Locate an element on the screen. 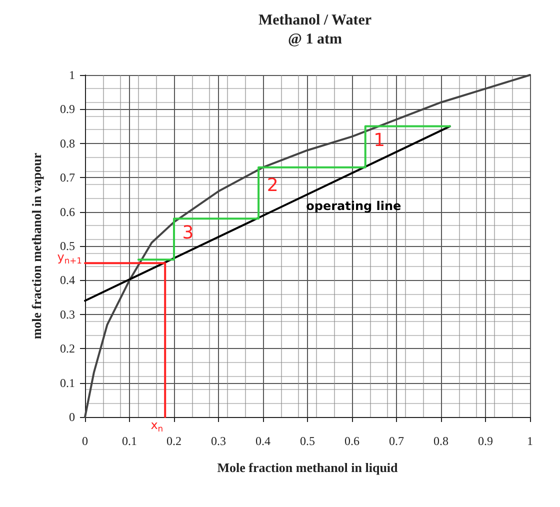 This screenshot has height=507, width=560. annotation: 2 is located at coordinates (272, 185).